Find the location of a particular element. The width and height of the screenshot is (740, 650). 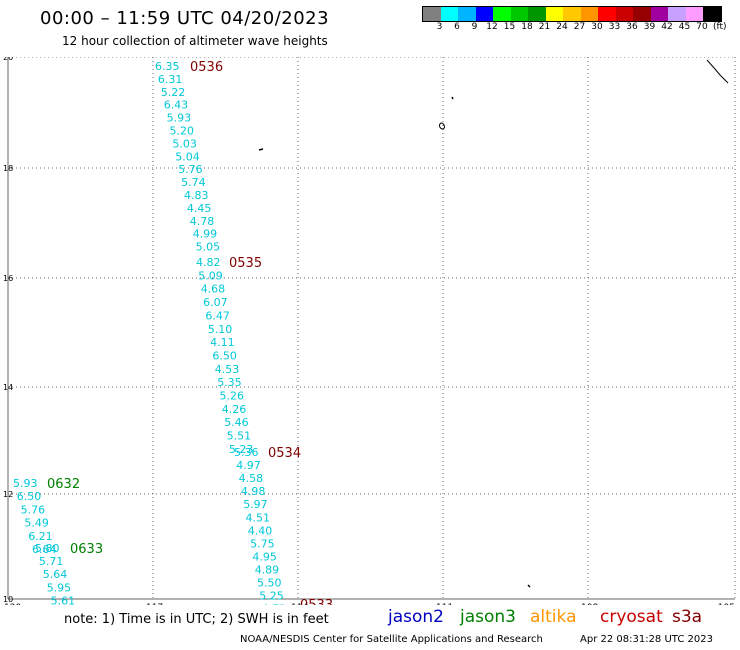

wave-height-label: 5.93 is located at coordinates (25, 483).